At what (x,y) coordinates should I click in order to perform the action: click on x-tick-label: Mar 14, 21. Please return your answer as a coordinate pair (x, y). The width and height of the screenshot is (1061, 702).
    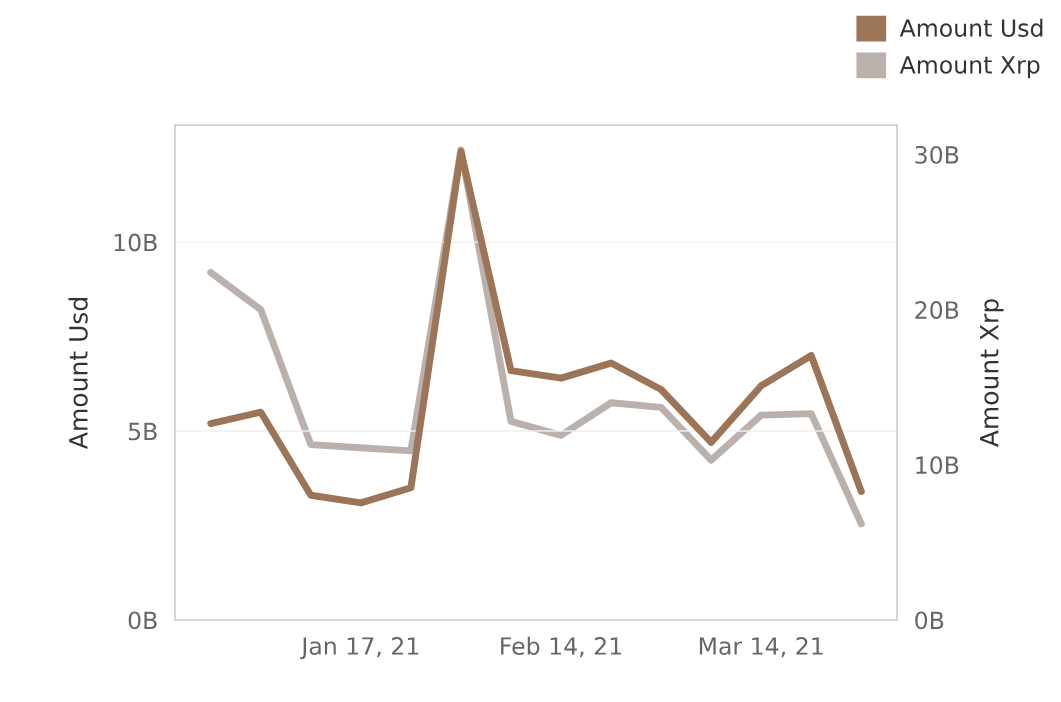
    Looking at the image, I should click on (761, 647).